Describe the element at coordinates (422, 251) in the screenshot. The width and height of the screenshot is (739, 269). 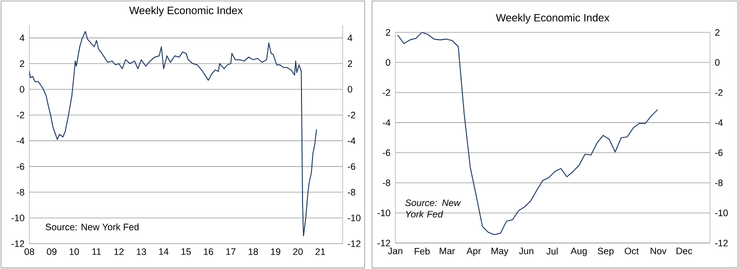
I see `x-tick-label: Feb` at that location.